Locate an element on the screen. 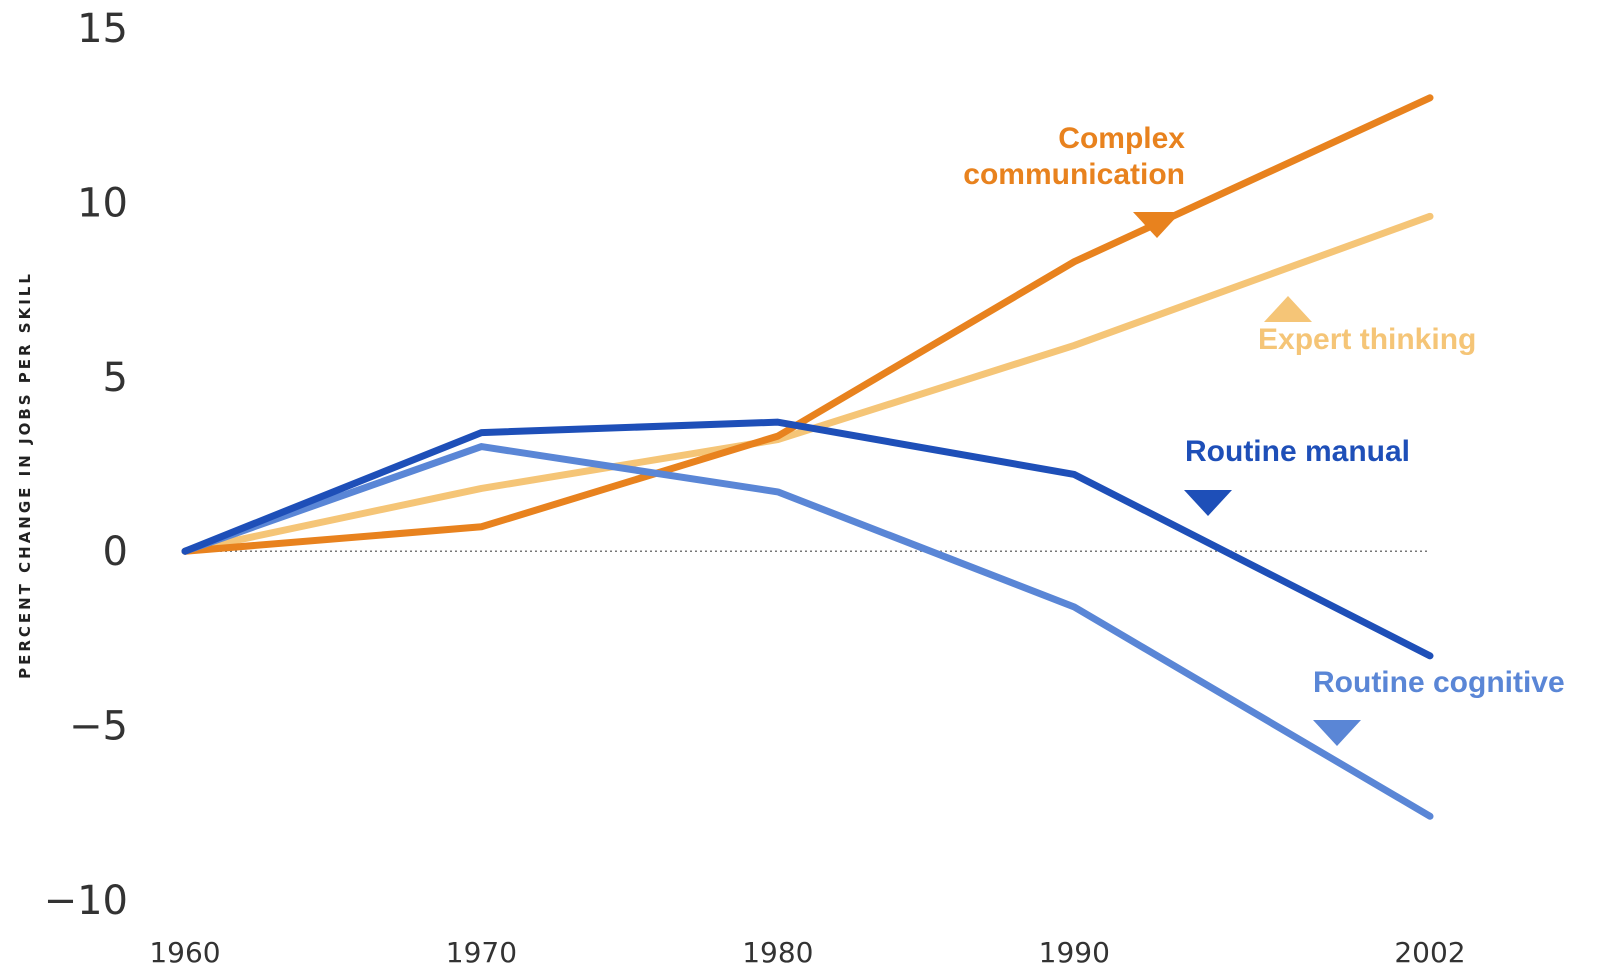 The width and height of the screenshot is (1624, 974). y-tick-label: 10 is located at coordinates (102, 203).